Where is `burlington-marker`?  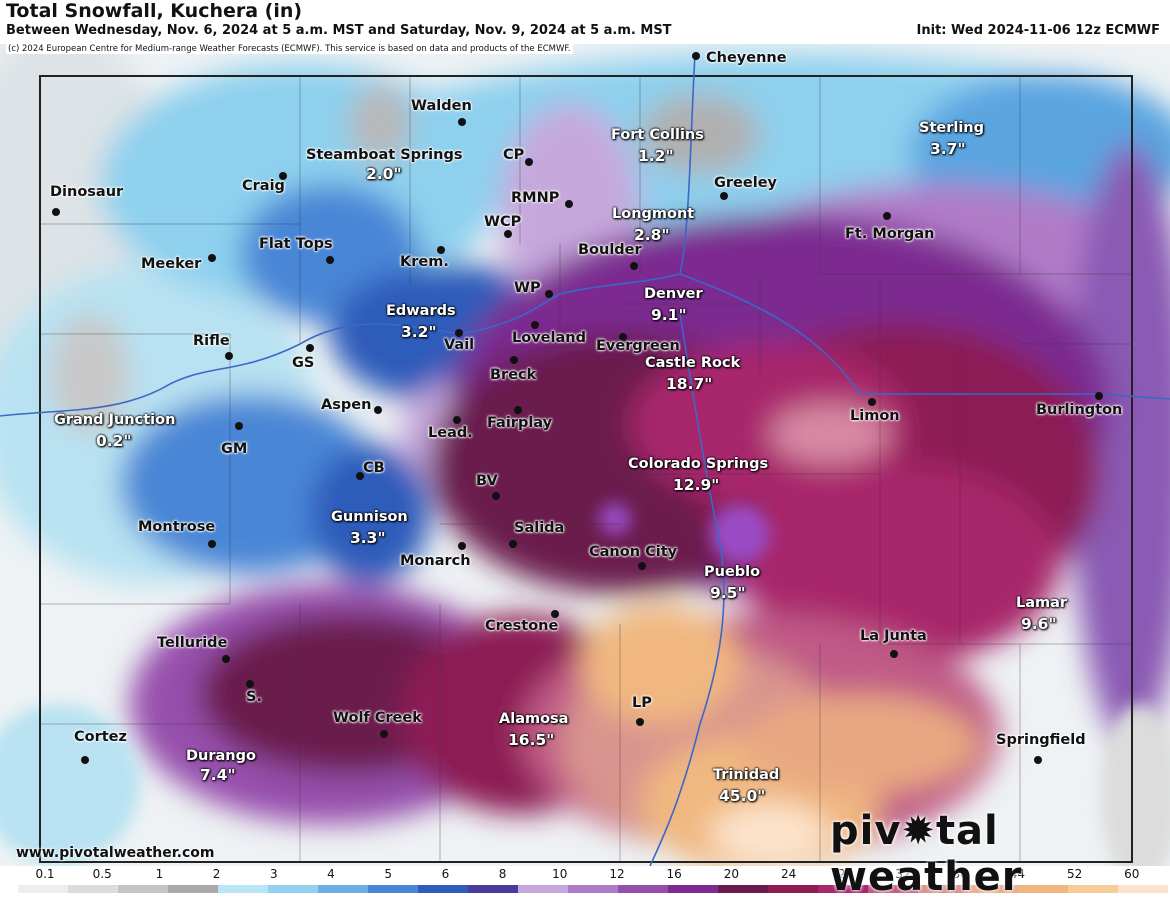 burlington-marker is located at coordinates (1099, 396).